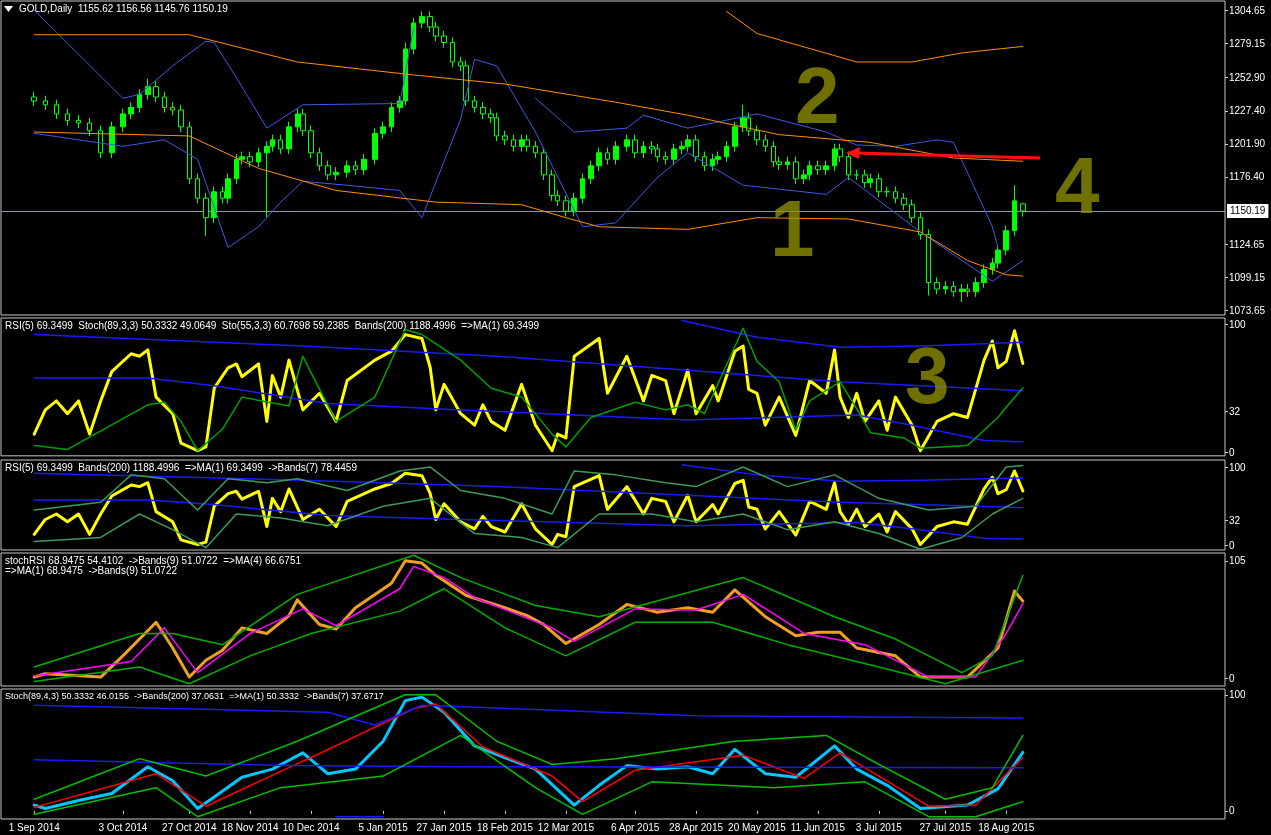 This screenshot has width=1271, height=835. Describe the element at coordinates (696, 827) in the screenshot. I see `x-tick-label: 28 Apr 2015` at that location.